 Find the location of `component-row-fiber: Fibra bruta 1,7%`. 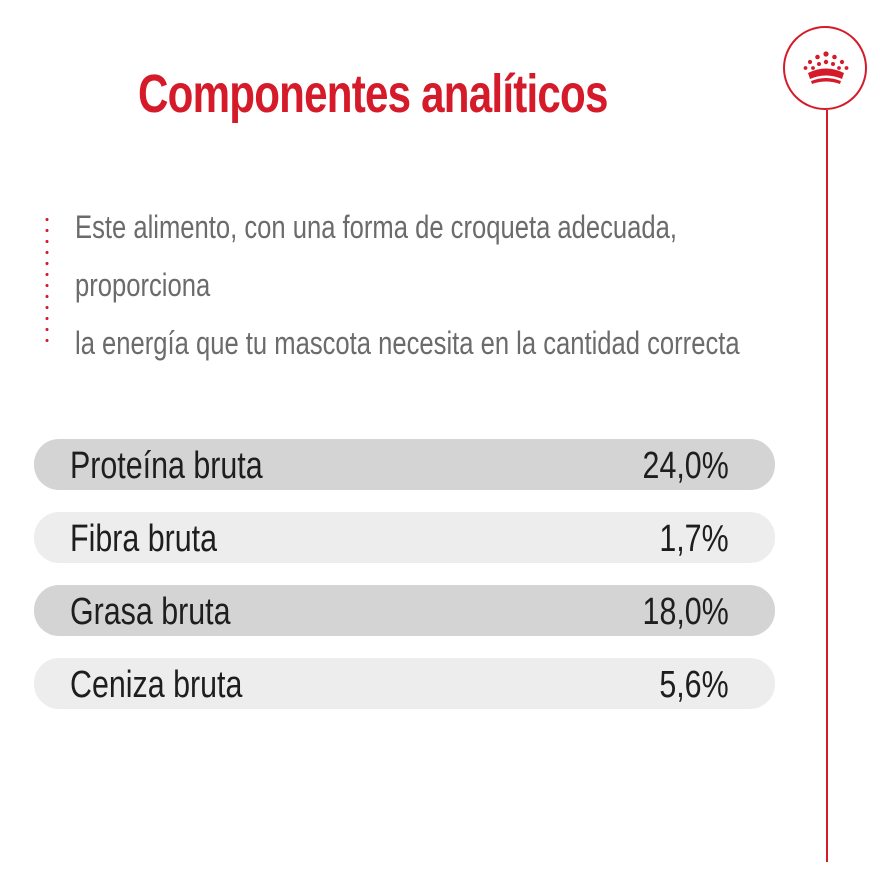

component-row-fiber: Fibra bruta 1,7% is located at coordinates (404, 537).